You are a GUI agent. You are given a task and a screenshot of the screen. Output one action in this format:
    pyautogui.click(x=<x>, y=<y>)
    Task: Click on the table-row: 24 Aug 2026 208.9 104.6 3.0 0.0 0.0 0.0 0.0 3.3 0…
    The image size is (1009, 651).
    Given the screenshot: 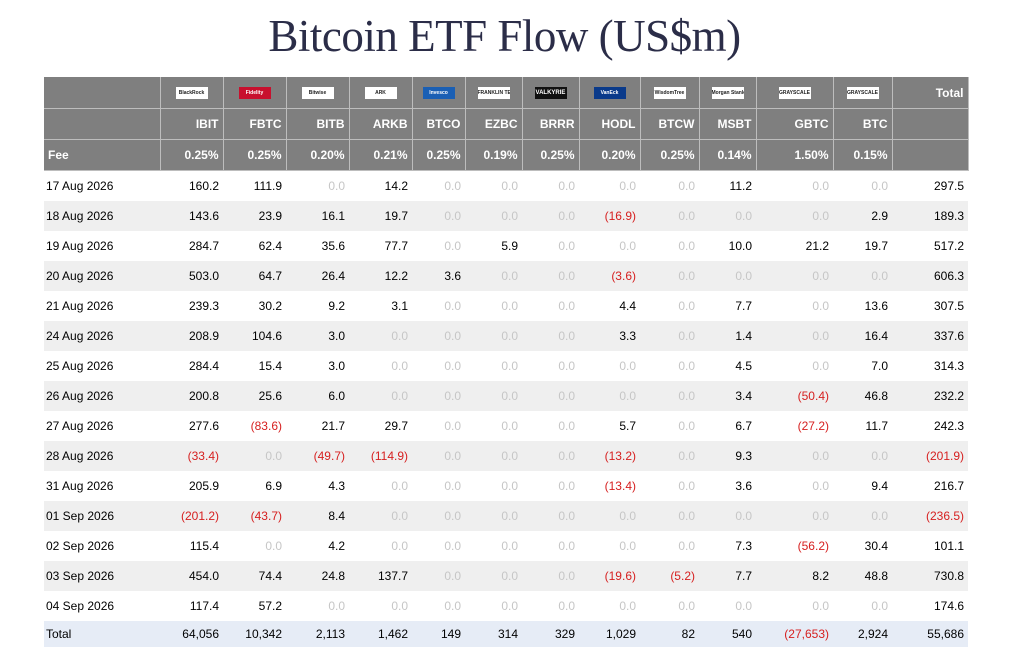 What is the action you would take?
    pyautogui.click(x=506, y=336)
    